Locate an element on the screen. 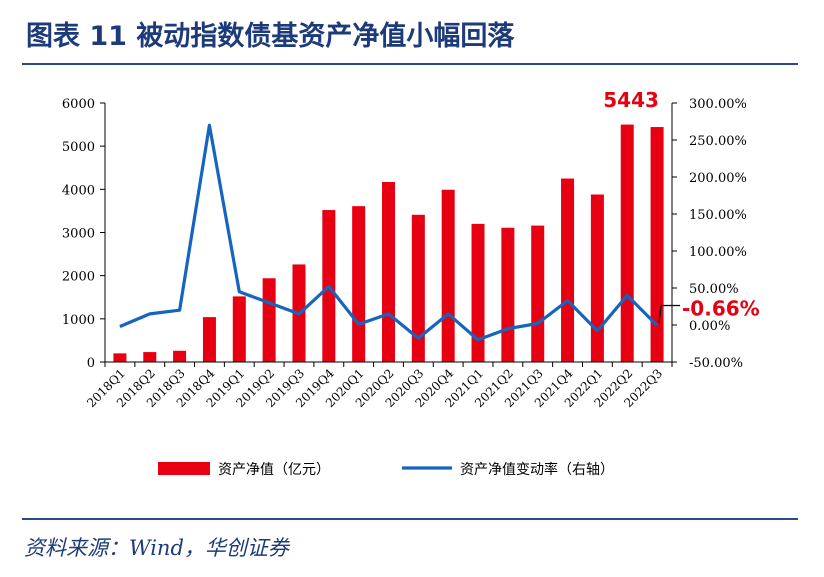 The height and width of the screenshot is (577, 824). right-tick-label: 300.00% is located at coordinates (718, 104).